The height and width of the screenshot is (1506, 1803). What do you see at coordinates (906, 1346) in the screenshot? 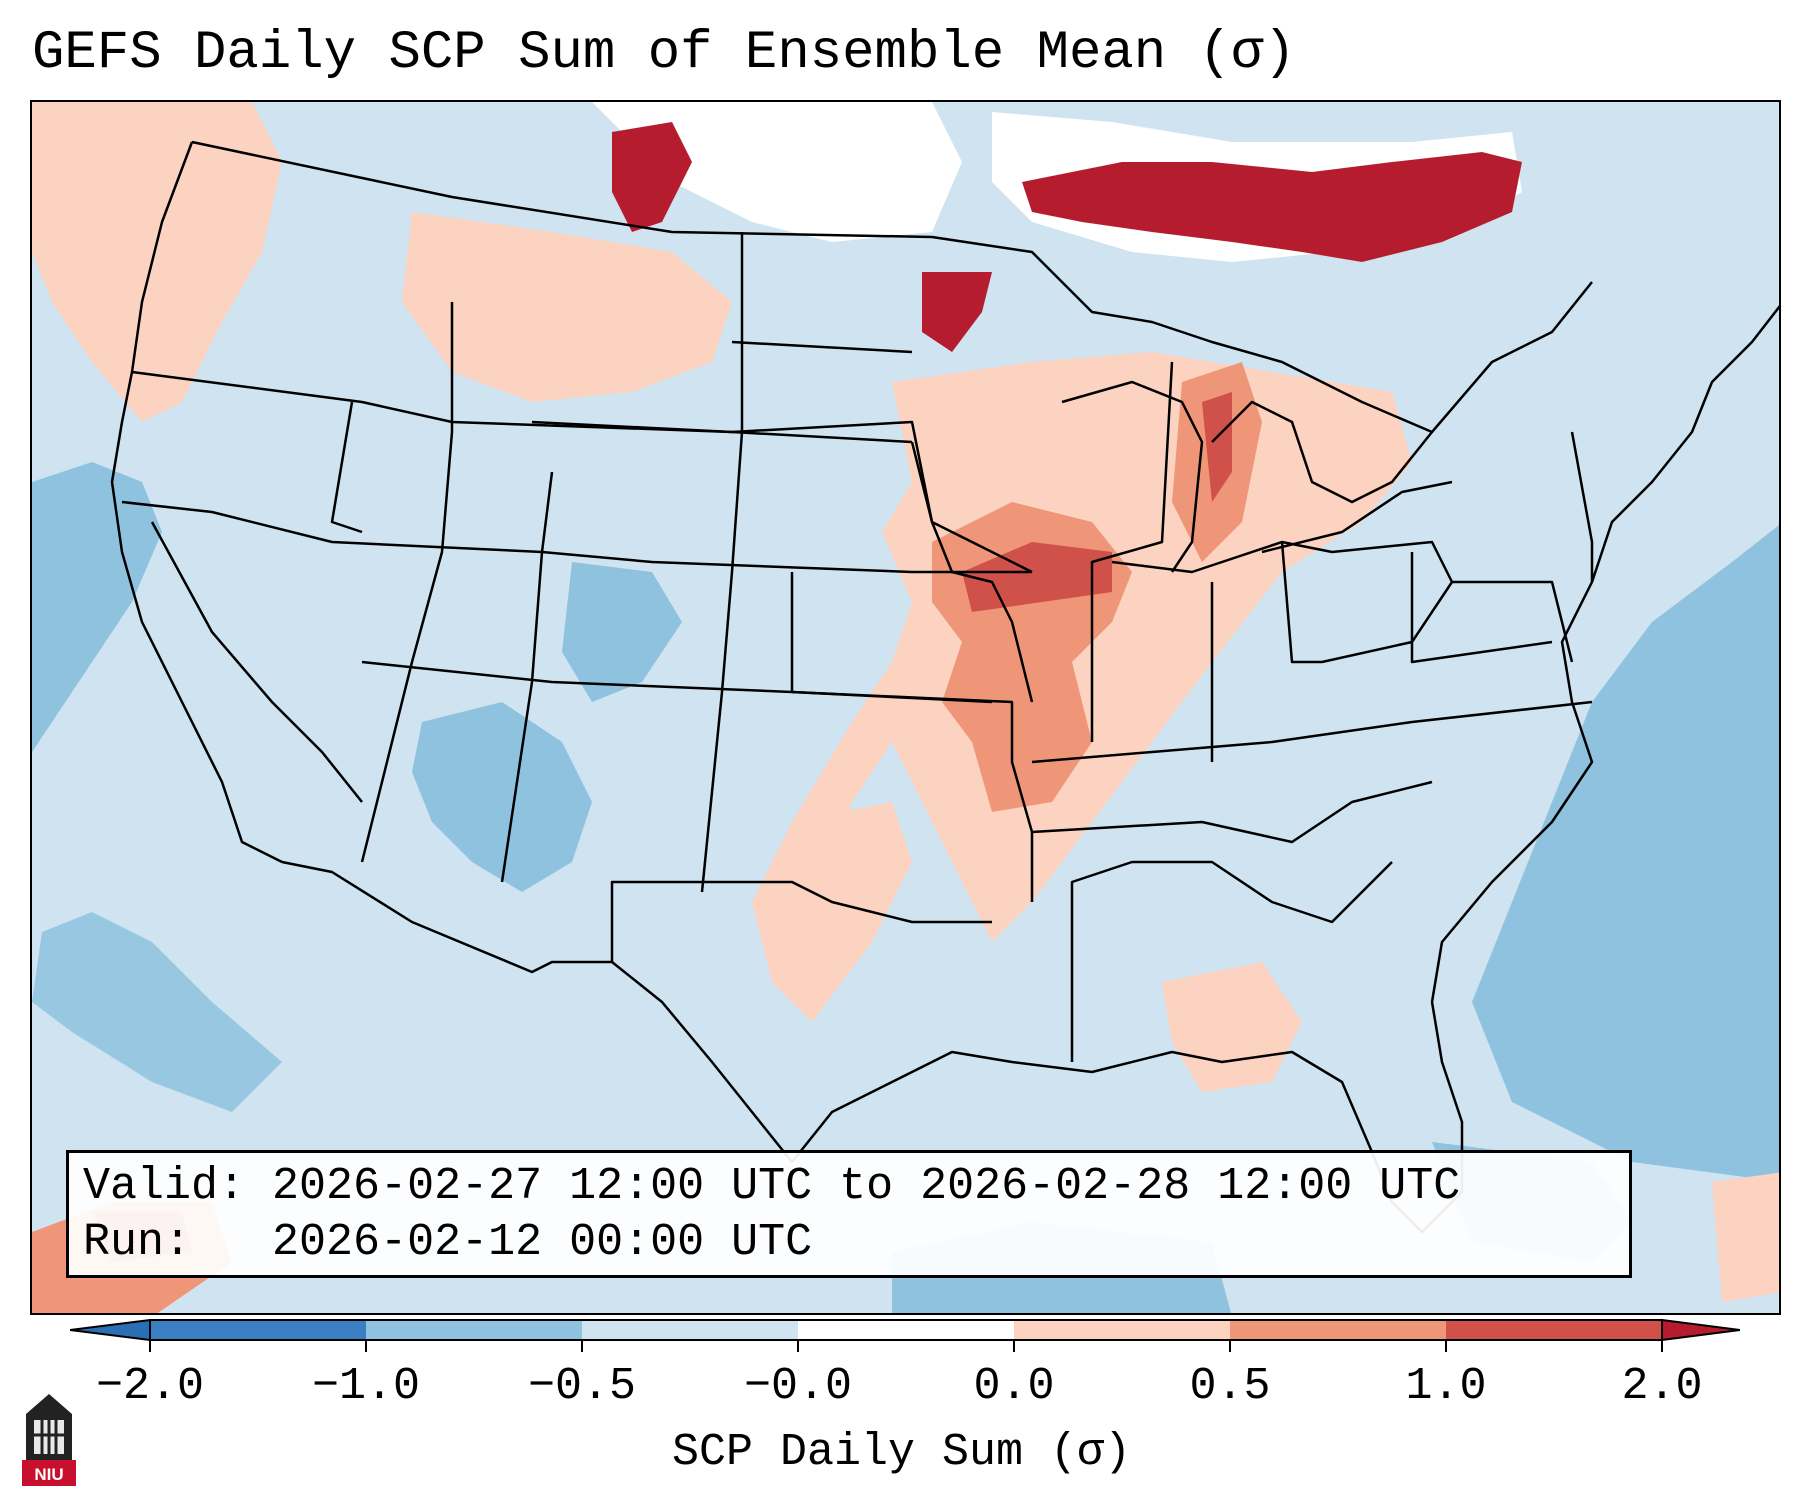
I see `colorbar-tick-marks` at bounding box center [906, 1346].